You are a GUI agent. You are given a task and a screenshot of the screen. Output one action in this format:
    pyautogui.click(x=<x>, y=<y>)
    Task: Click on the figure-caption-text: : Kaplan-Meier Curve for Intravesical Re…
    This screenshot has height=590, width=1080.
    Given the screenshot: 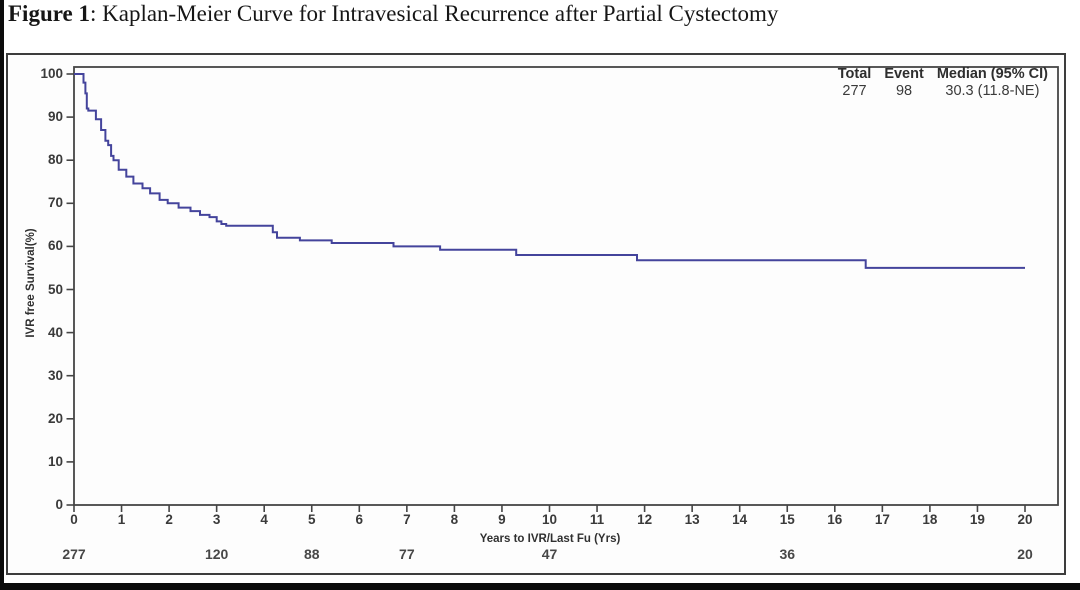 What is the action you would take?
    pyautogui.click(x=434, y=13)
    